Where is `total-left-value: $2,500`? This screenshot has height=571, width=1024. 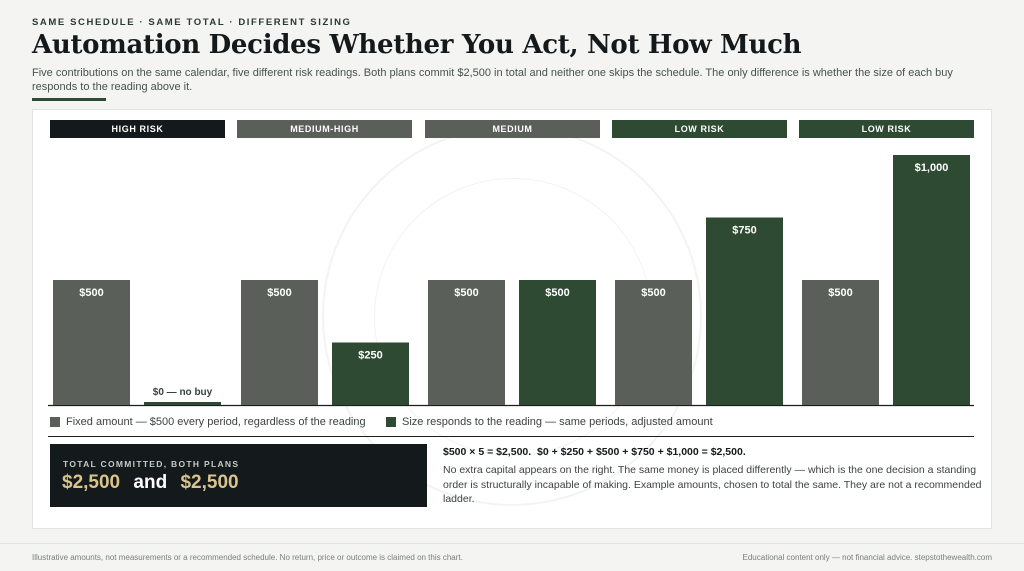 total-left-value: $2,500 is located at coordinates (91, 482).